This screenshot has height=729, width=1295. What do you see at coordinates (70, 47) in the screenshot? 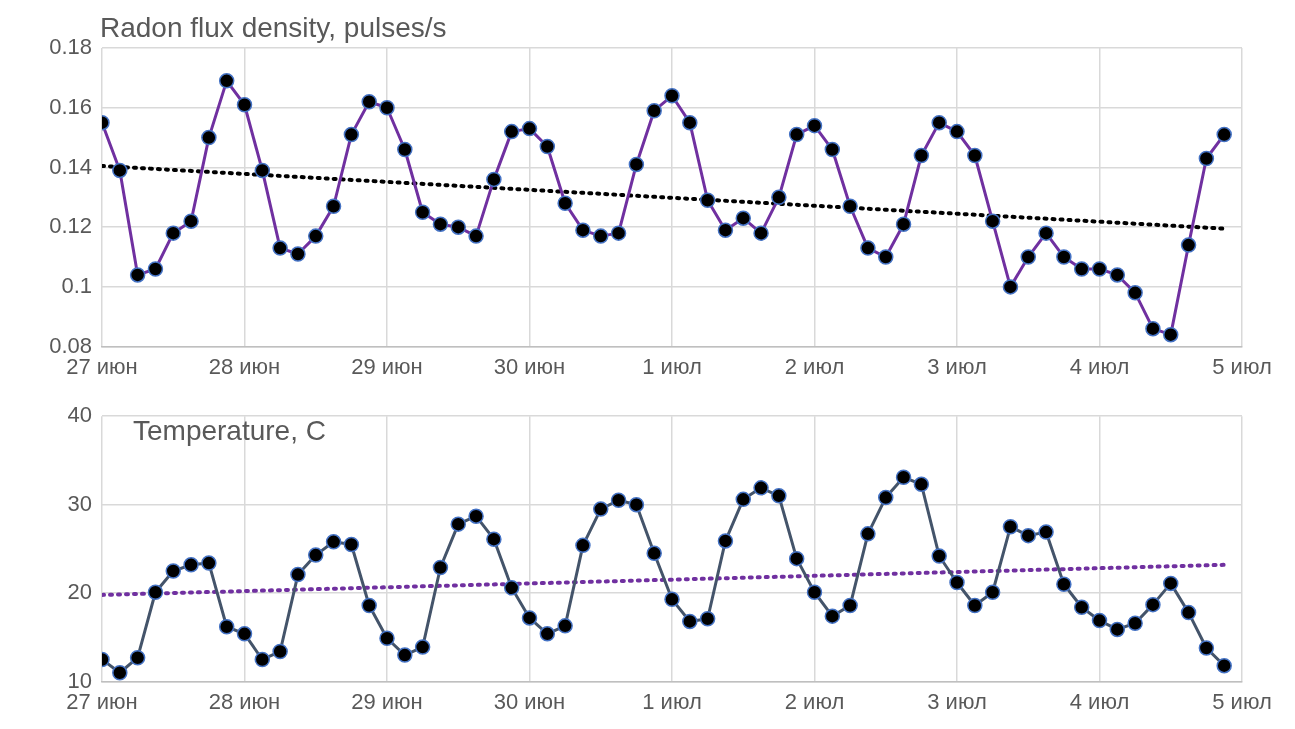
I see `y-tick-label: 0.18` at bounding box center [70, 47].